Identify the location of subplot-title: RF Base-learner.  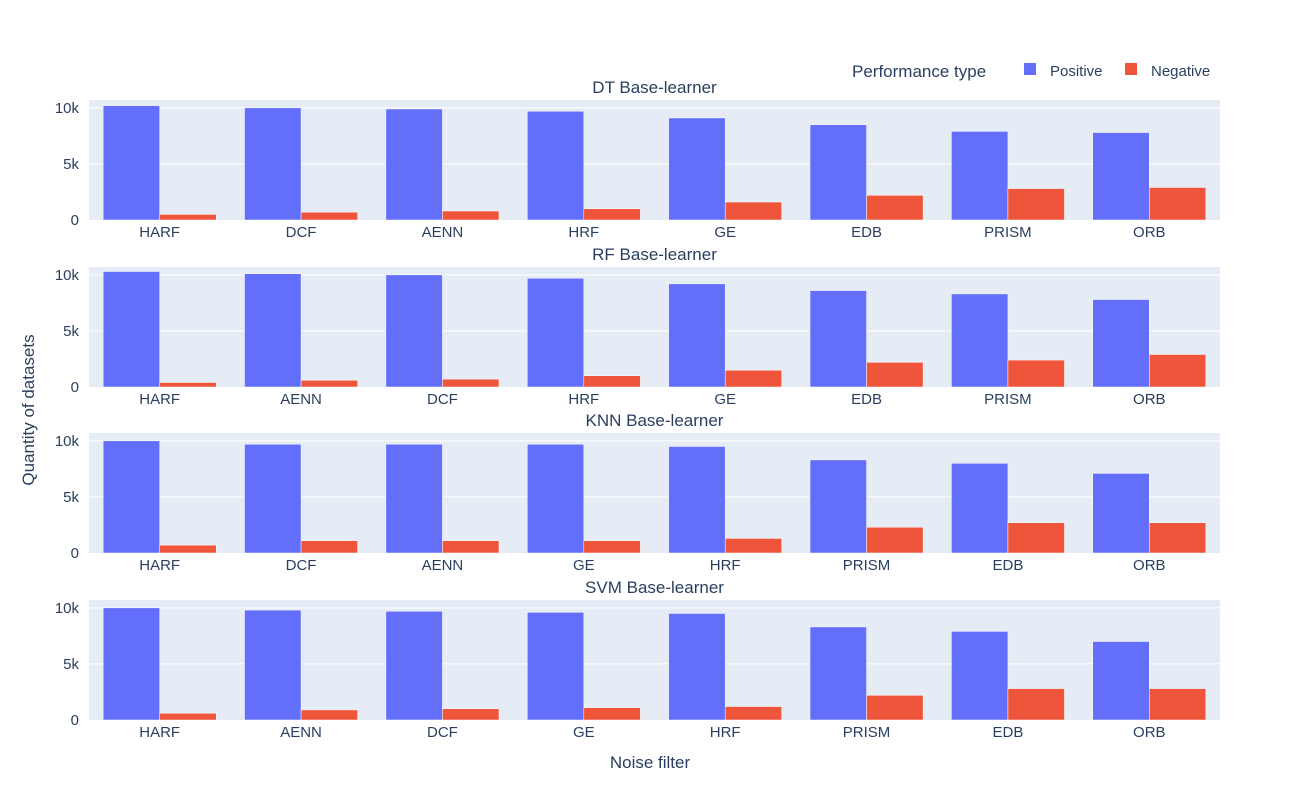
(654, 254).